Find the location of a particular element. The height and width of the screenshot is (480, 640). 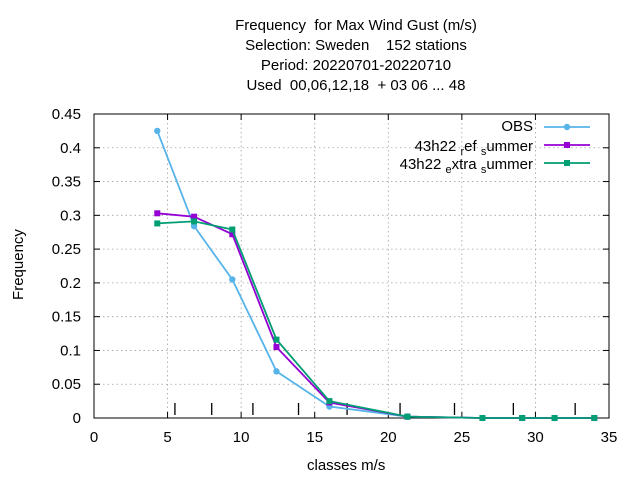

y-tick-label: 0.2 is located at coordinates (70, 283).